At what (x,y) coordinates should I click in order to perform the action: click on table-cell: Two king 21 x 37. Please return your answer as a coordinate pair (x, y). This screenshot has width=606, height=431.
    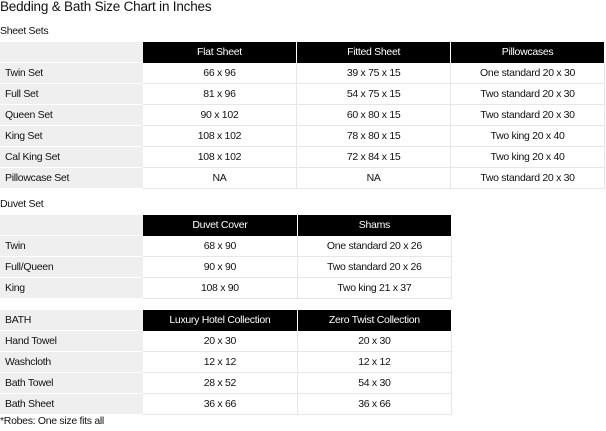
    Looking at the image, I should click on (375, 288).